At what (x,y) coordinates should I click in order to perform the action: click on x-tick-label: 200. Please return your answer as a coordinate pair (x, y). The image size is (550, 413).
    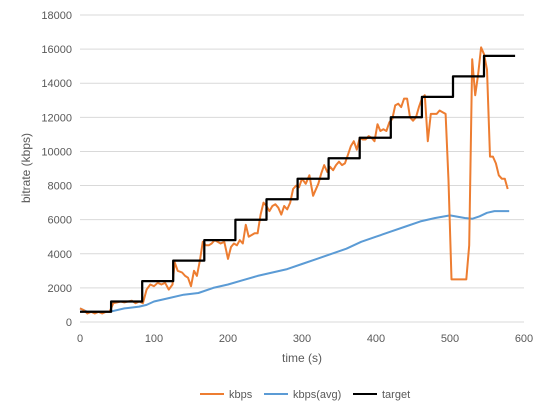
    Looking at the image, I should click on (228, 339).